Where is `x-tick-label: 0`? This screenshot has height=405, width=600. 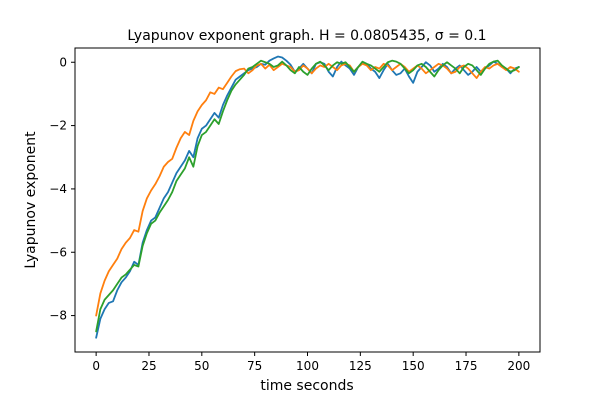 x-tick-label: 0 is located at coordinates (96, 366).